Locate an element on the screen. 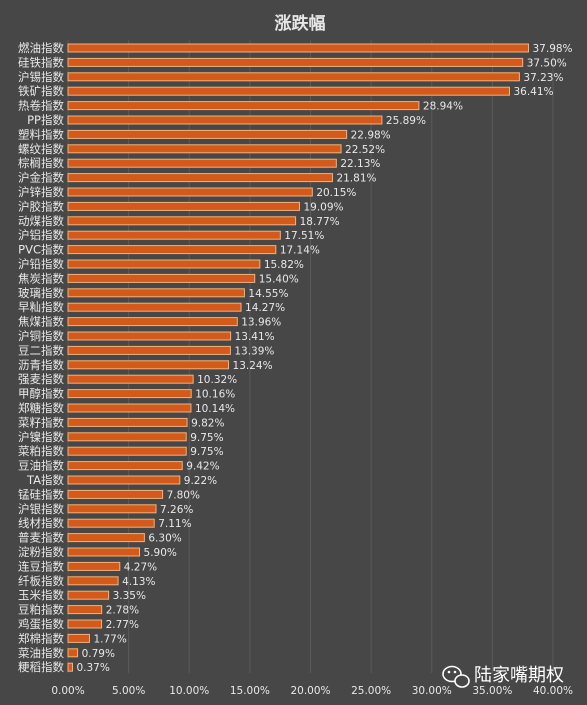  chart-title: 涨跌幅 is located at coordinates (300, 23).